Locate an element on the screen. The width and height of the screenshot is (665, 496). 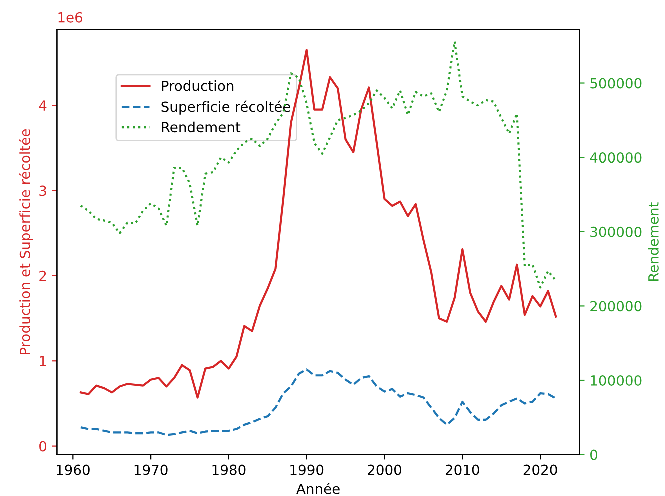
y-axis-title: Production et Superficie récoltée is located at coordinates (26, 242).